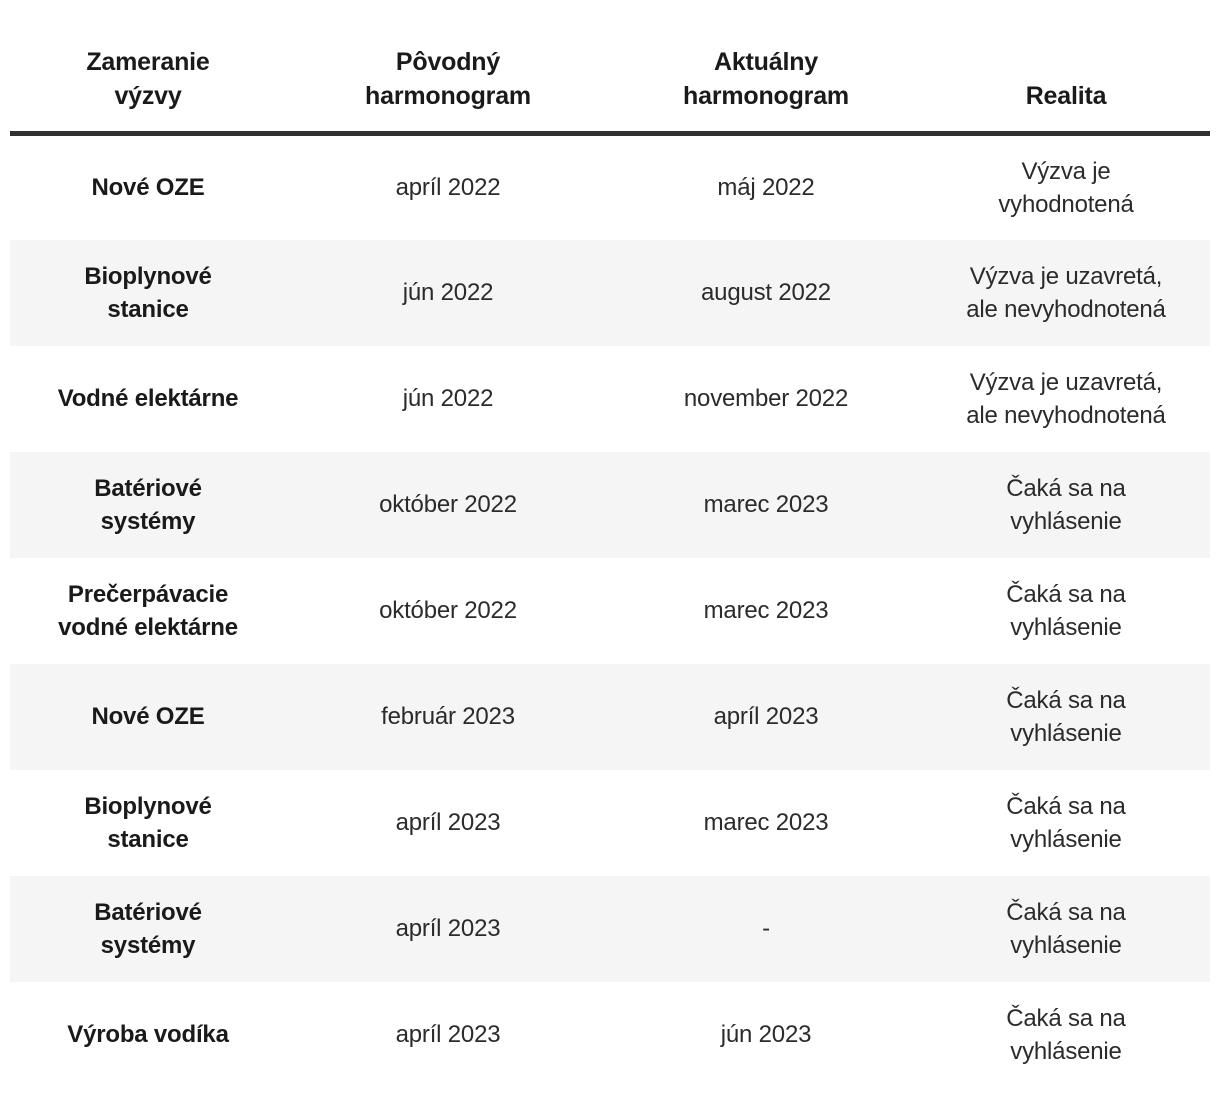 The width and height of the screenshot is (1220, 1112). Describe the element at coordinates (448, 68) in the screenshot. I see `column-header-povodny-harmonogram: Pôvodný harmonogram` at that location.